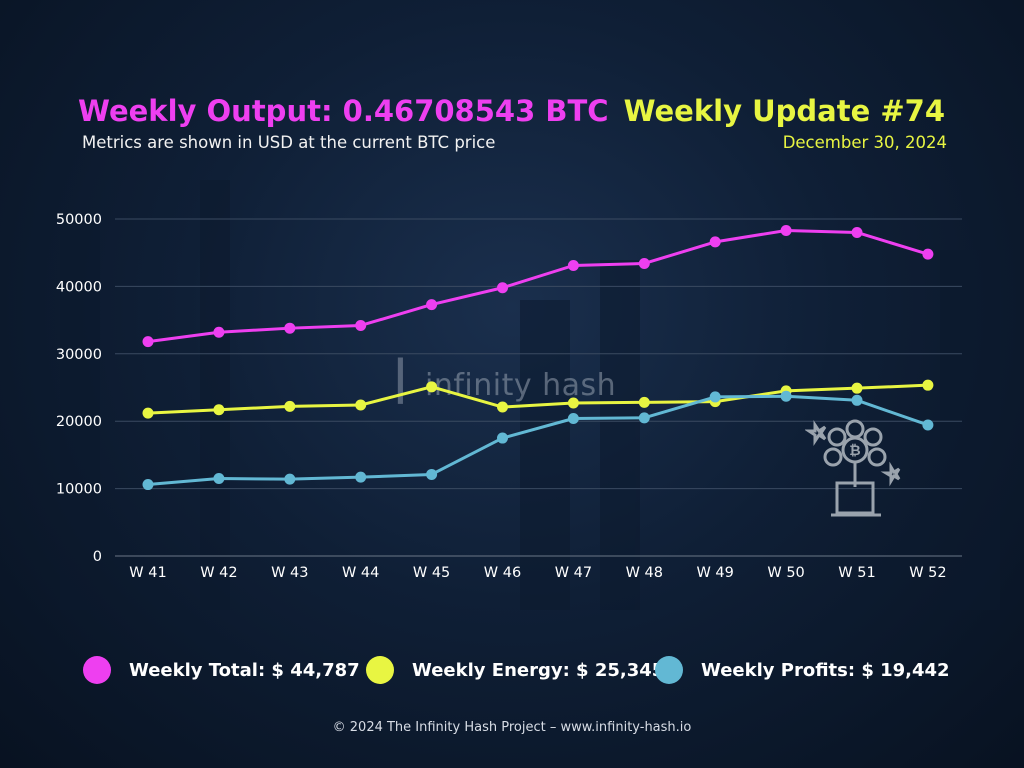 This screenshot has height=768, width=1024. What do you see at coordinates (400, 377) in the screenshot?
I see `infinity-hash-logo-mark: |` at bounding box center [400, 377].